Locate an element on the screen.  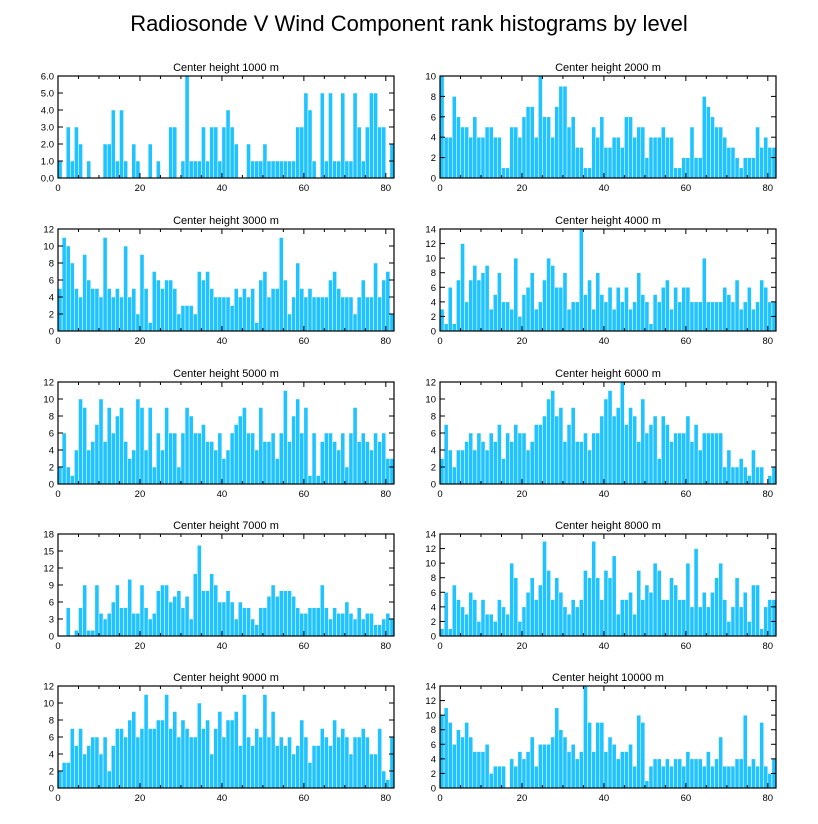
x-tick-label: 20 is located at coordinates (522, 341).